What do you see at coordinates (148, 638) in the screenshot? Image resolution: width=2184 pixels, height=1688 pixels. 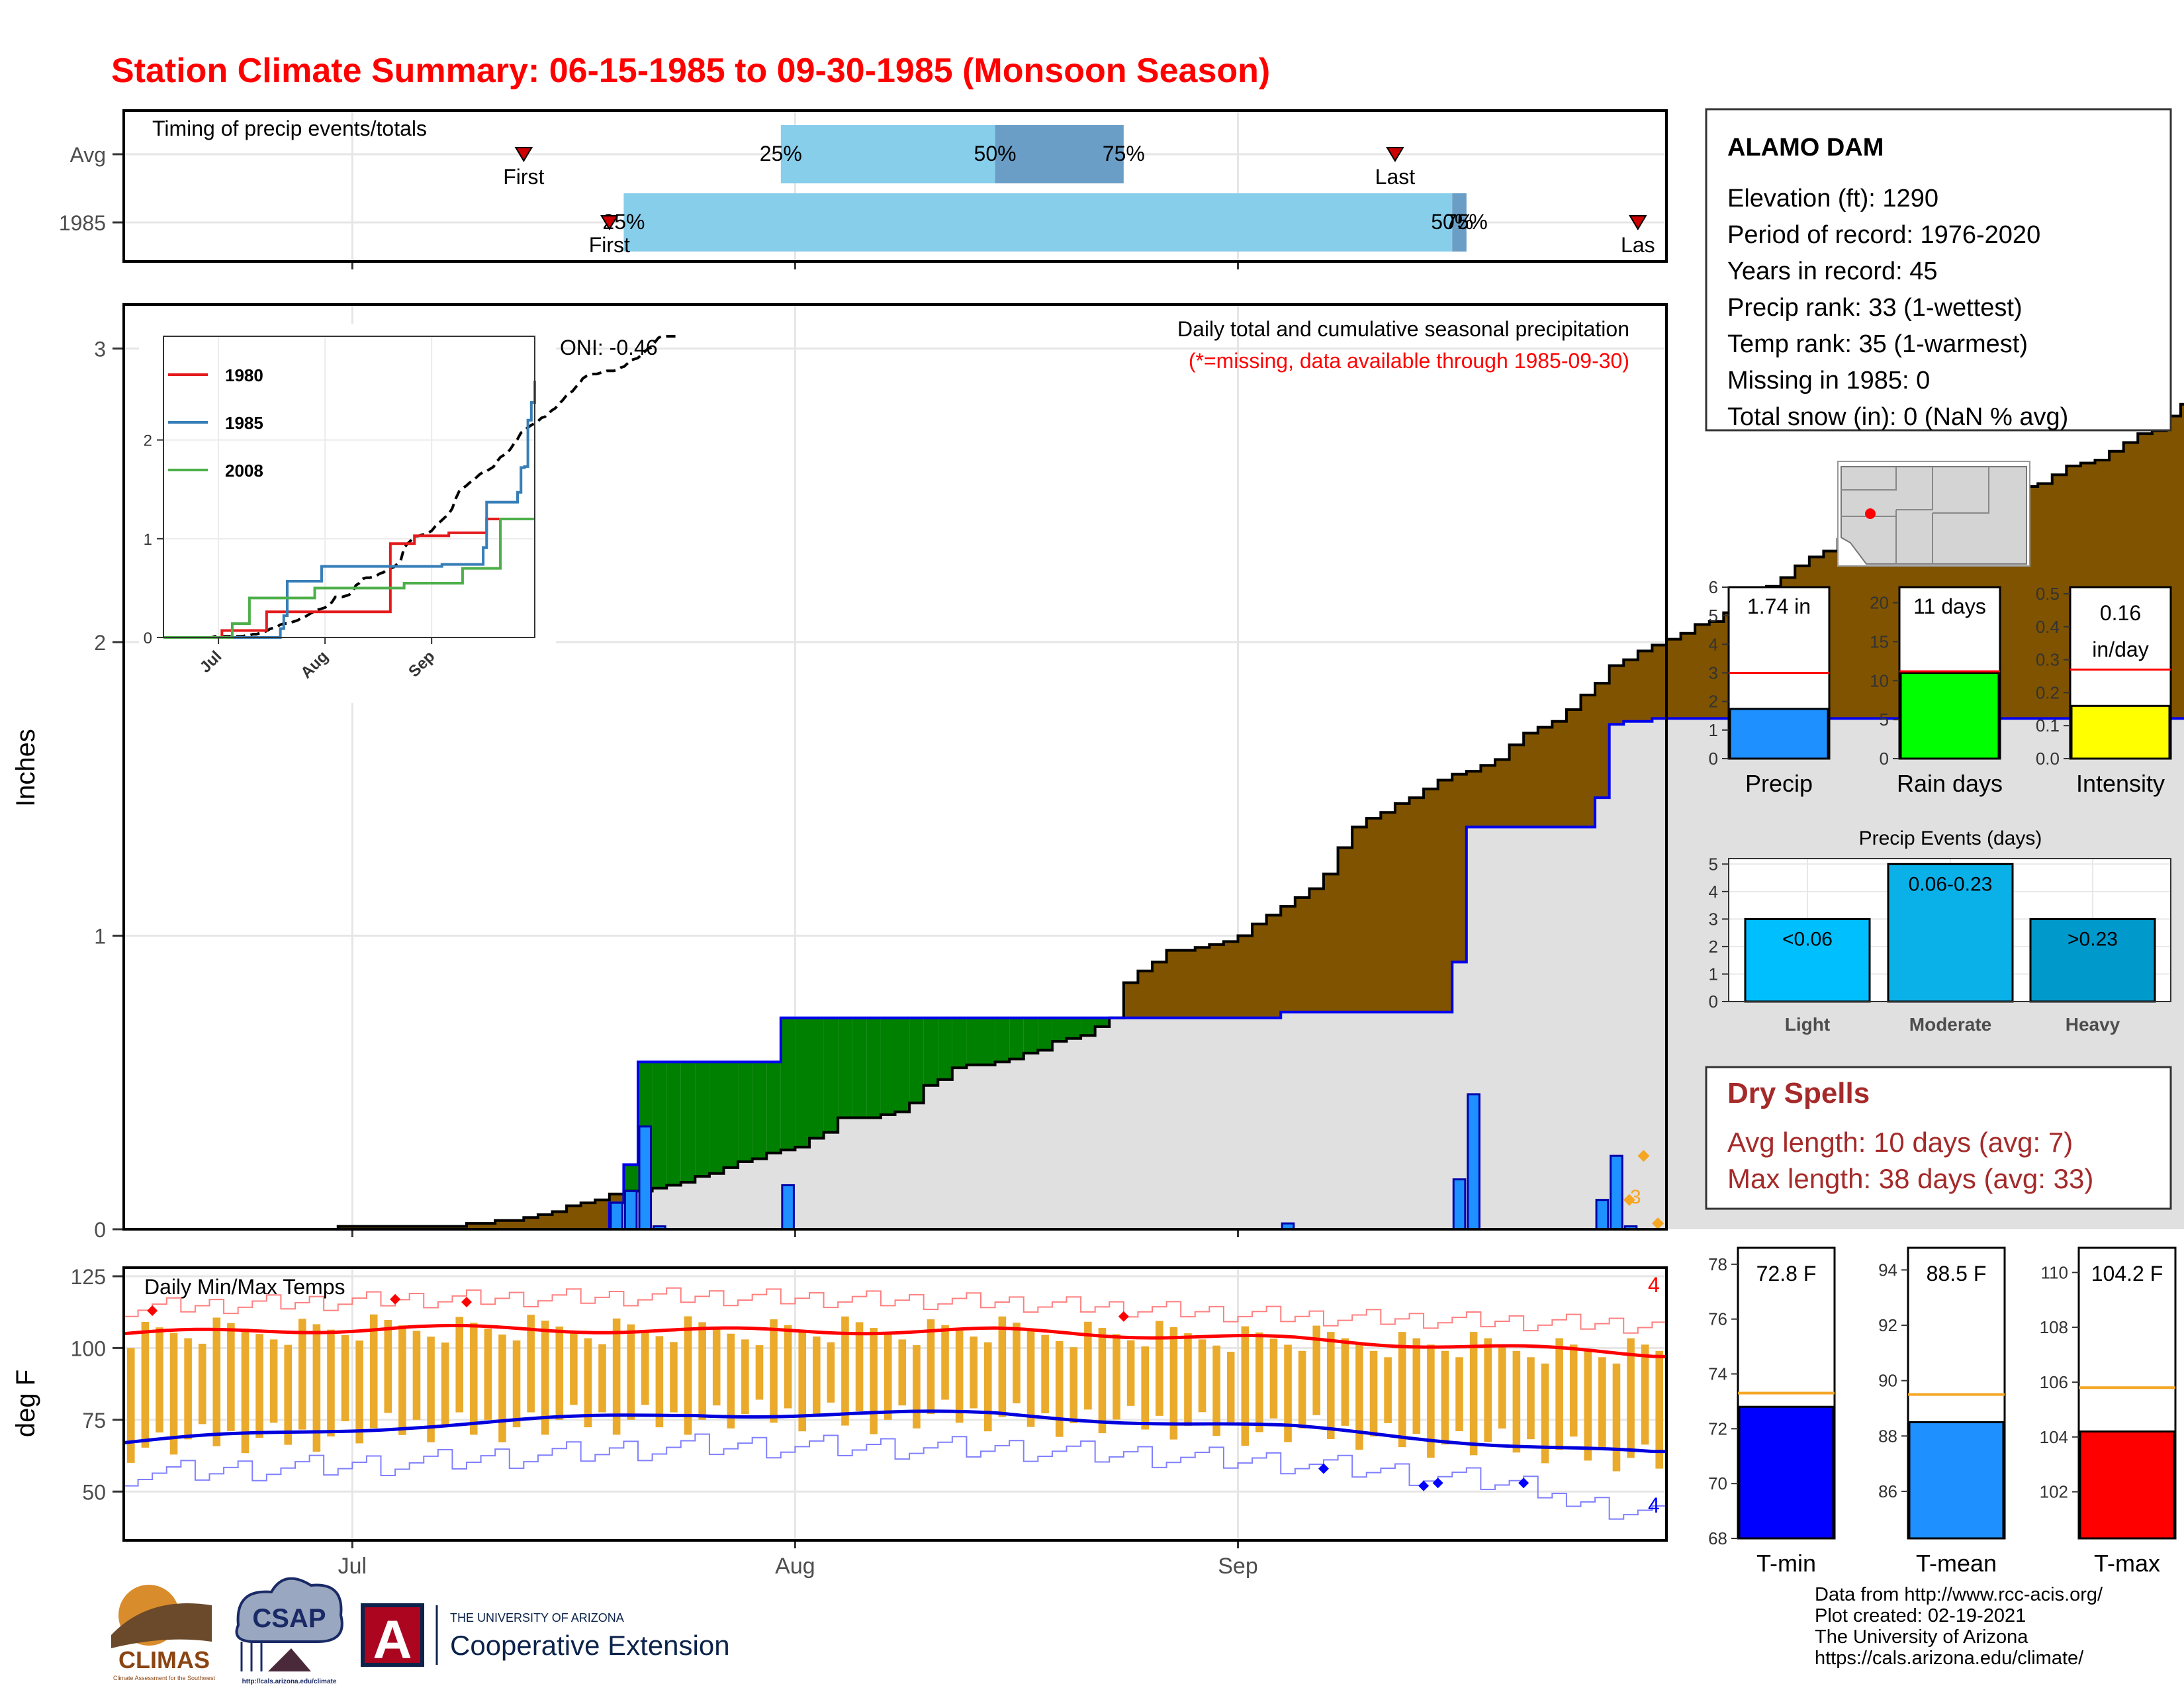 I see `inset-ytick-label: 0` at bounding box center [148, 638].